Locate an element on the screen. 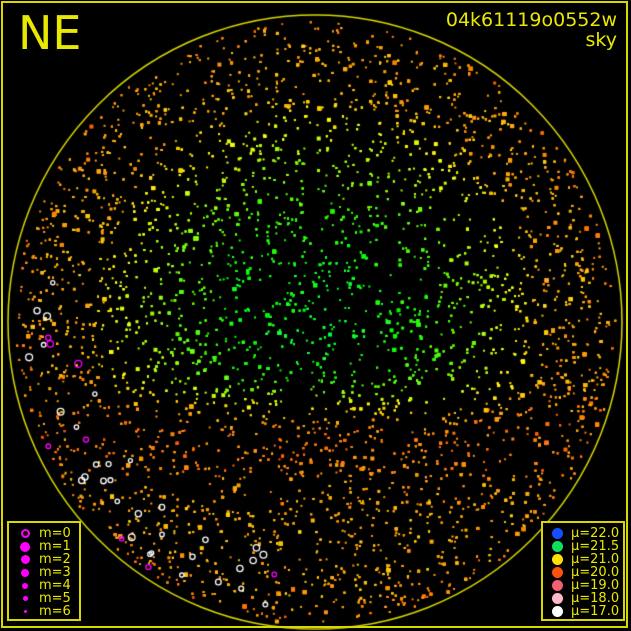 The image size is (631, 631). brightness-label: μ=17.0 is located at coordinates (595, 611).